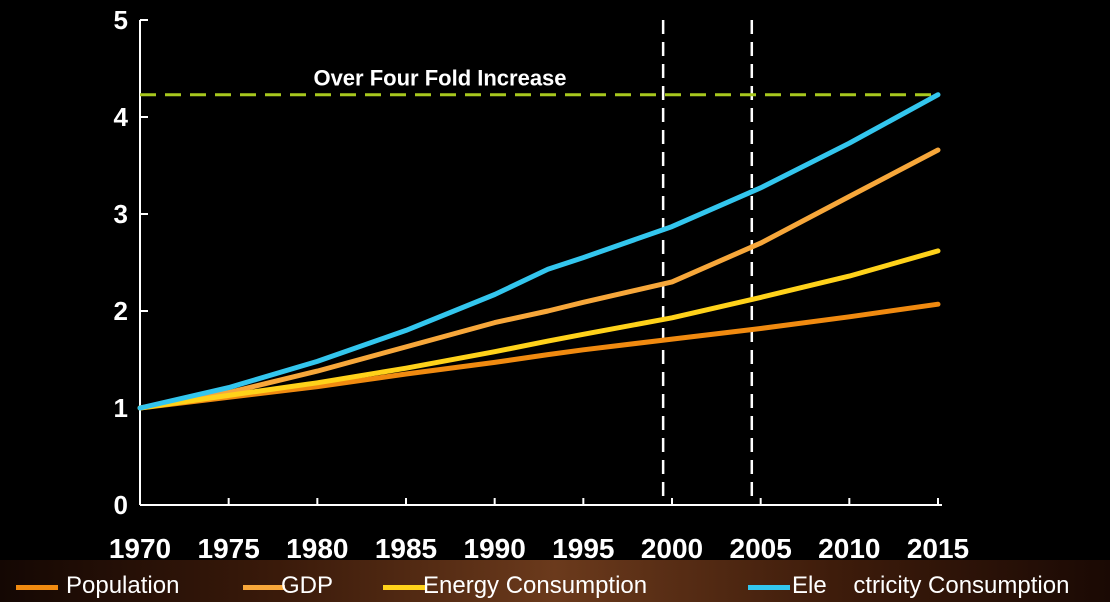 This screenshot has width=1110, height=602. What do you see at coordinates (495, 548) in the screenshot?
I see `x-tick-label: 1990` at bounding box center [495, 548].